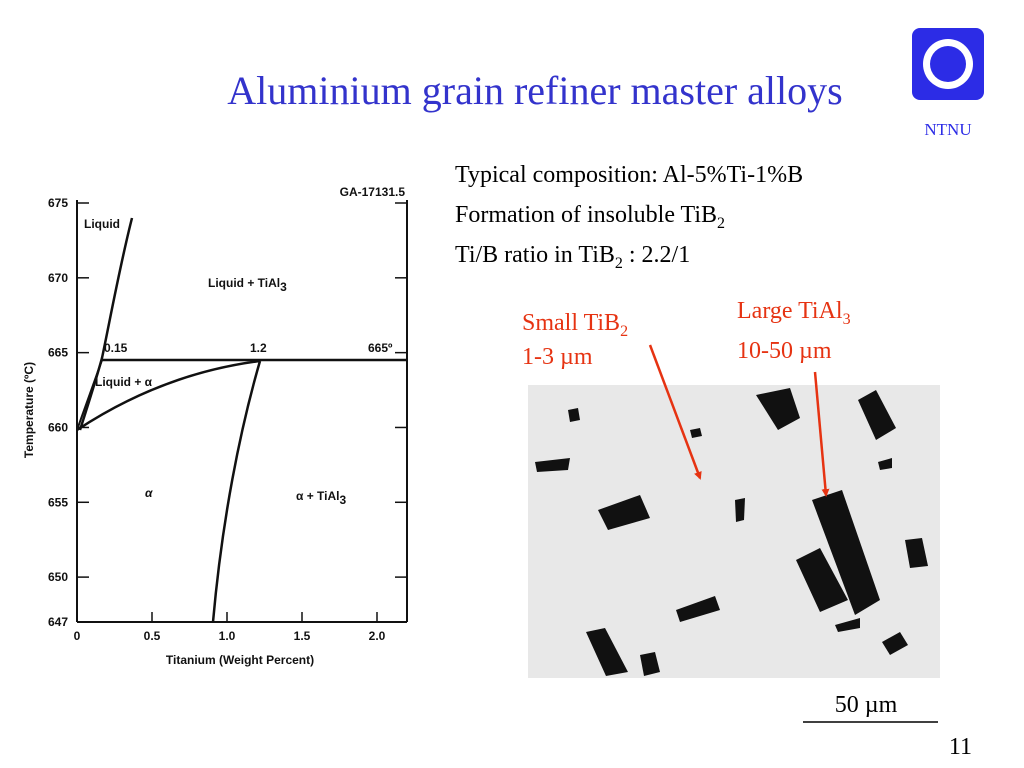  Describe the element at coordinates (236, 491) in the screenshot. I see `solvus` at that location.